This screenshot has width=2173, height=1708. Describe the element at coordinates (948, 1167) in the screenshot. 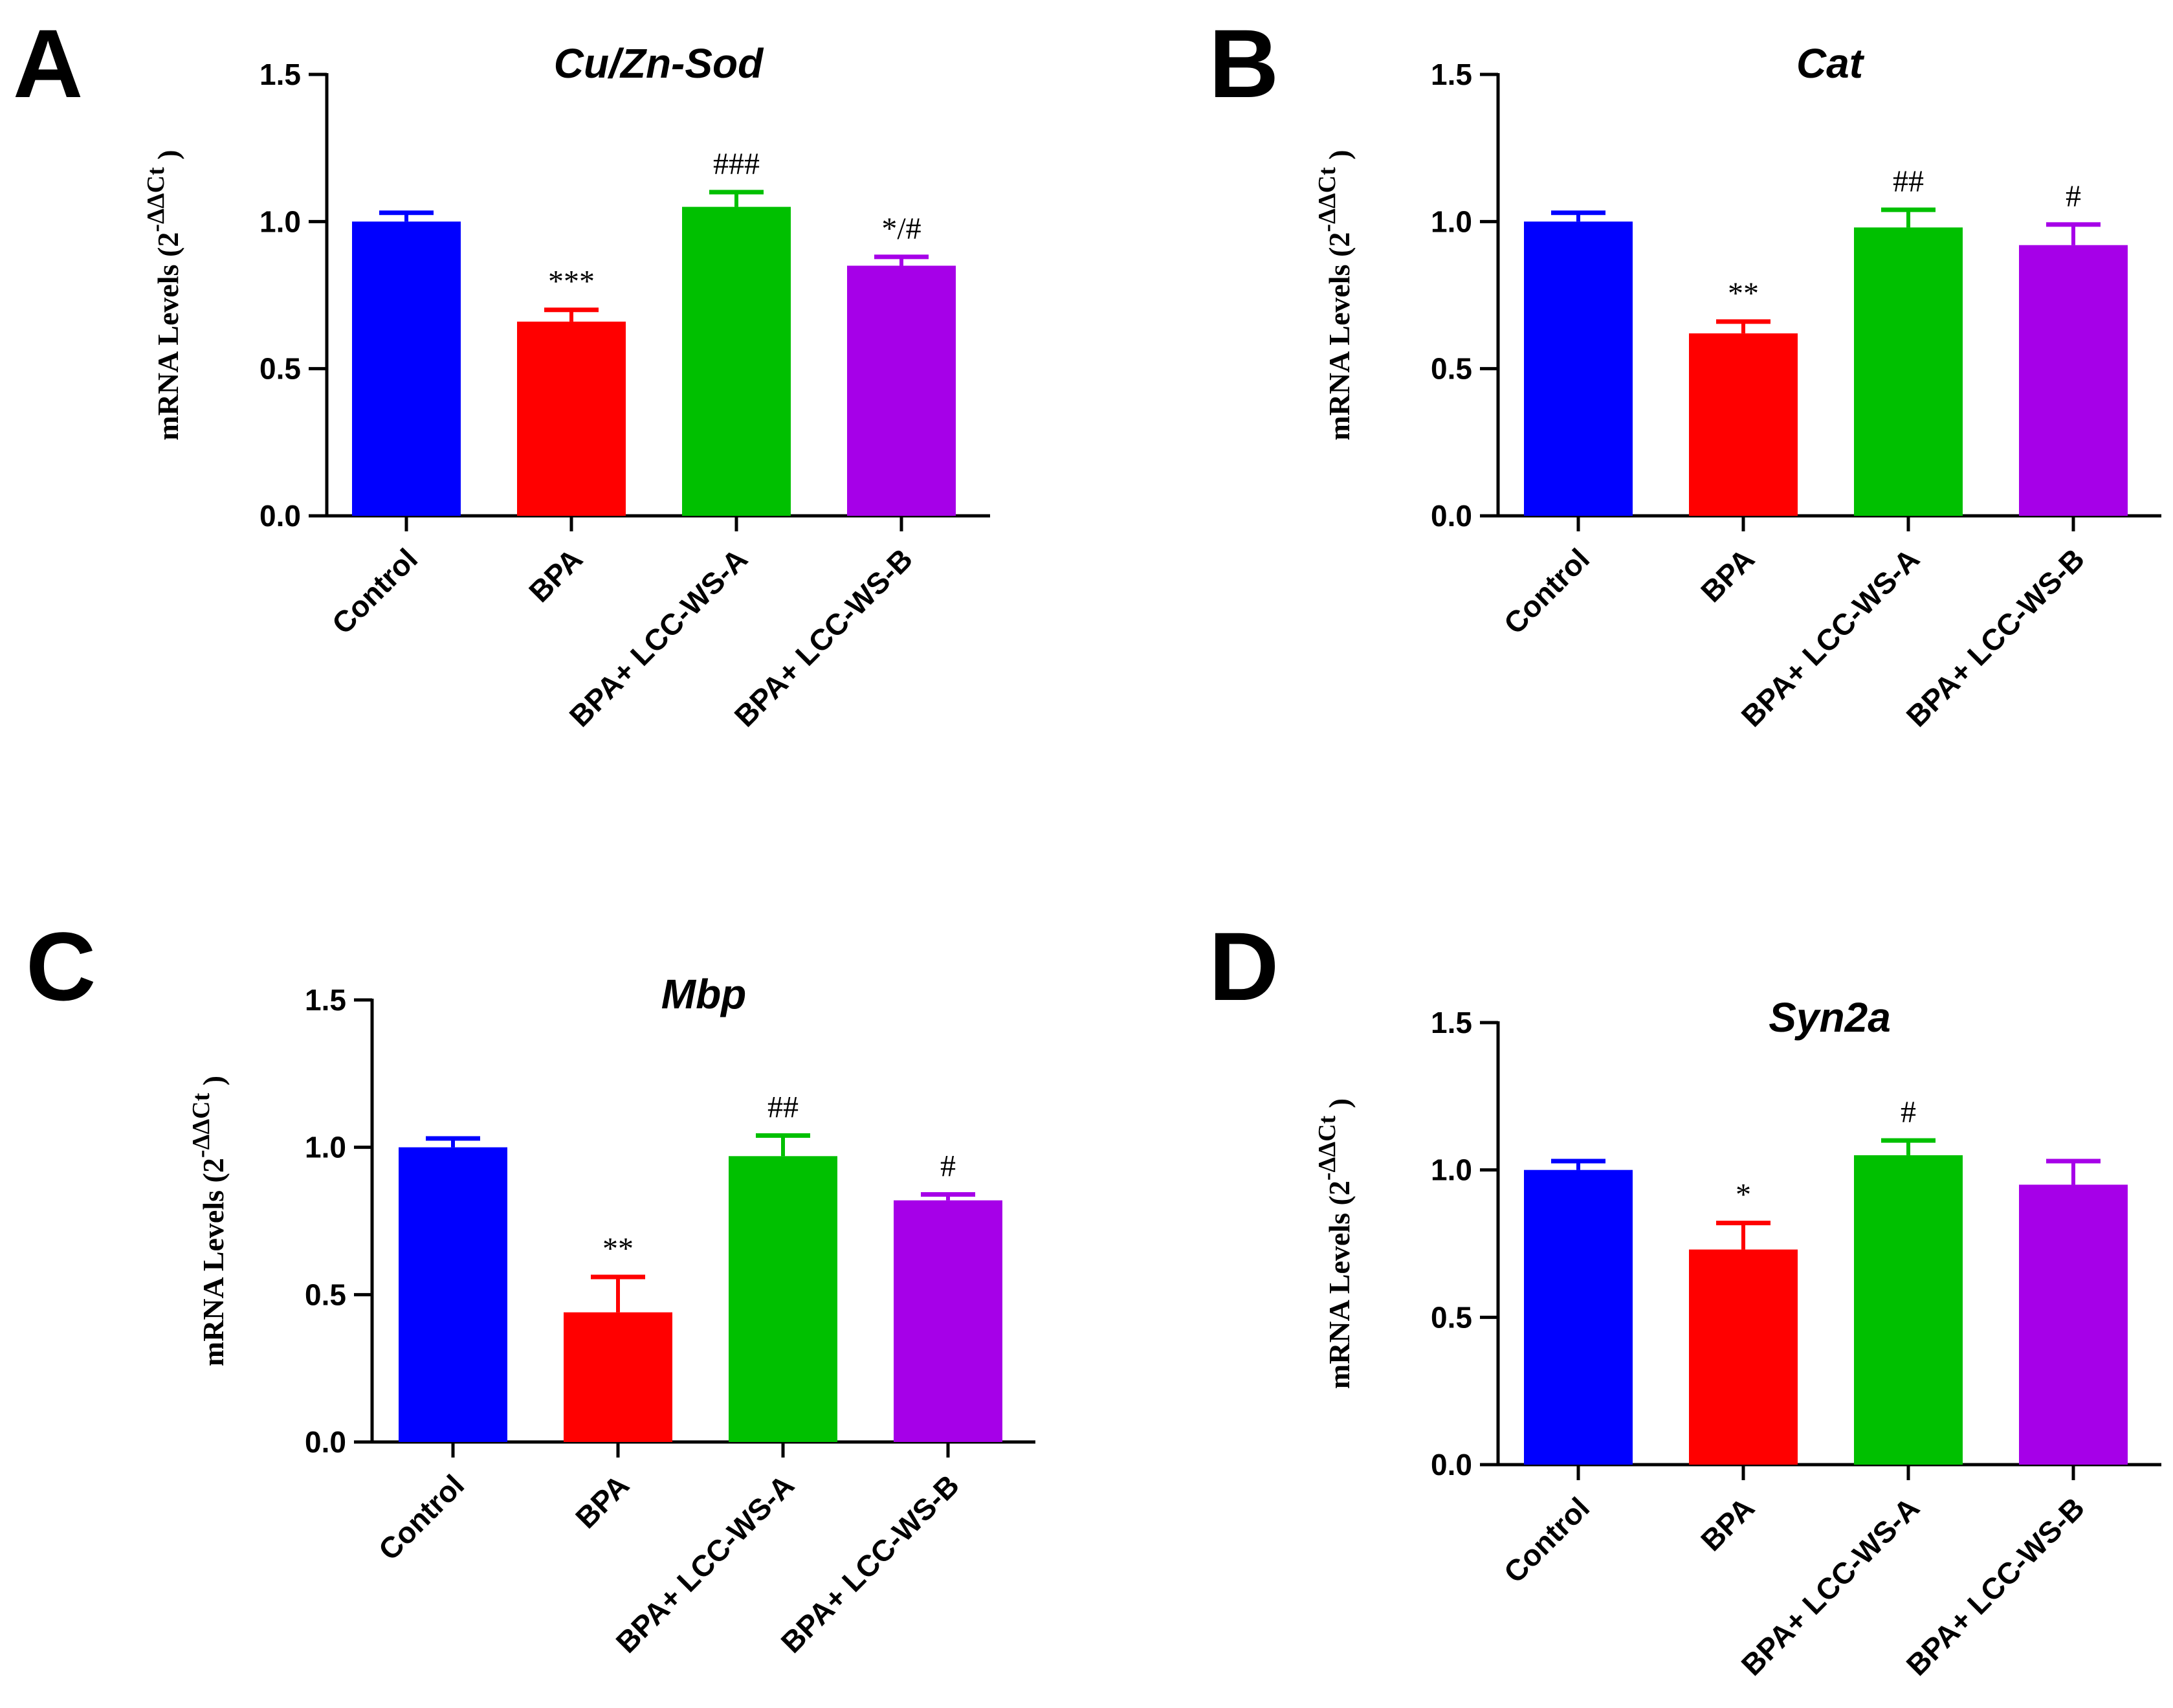

I see `chart-3-significance-3: #` at that location.